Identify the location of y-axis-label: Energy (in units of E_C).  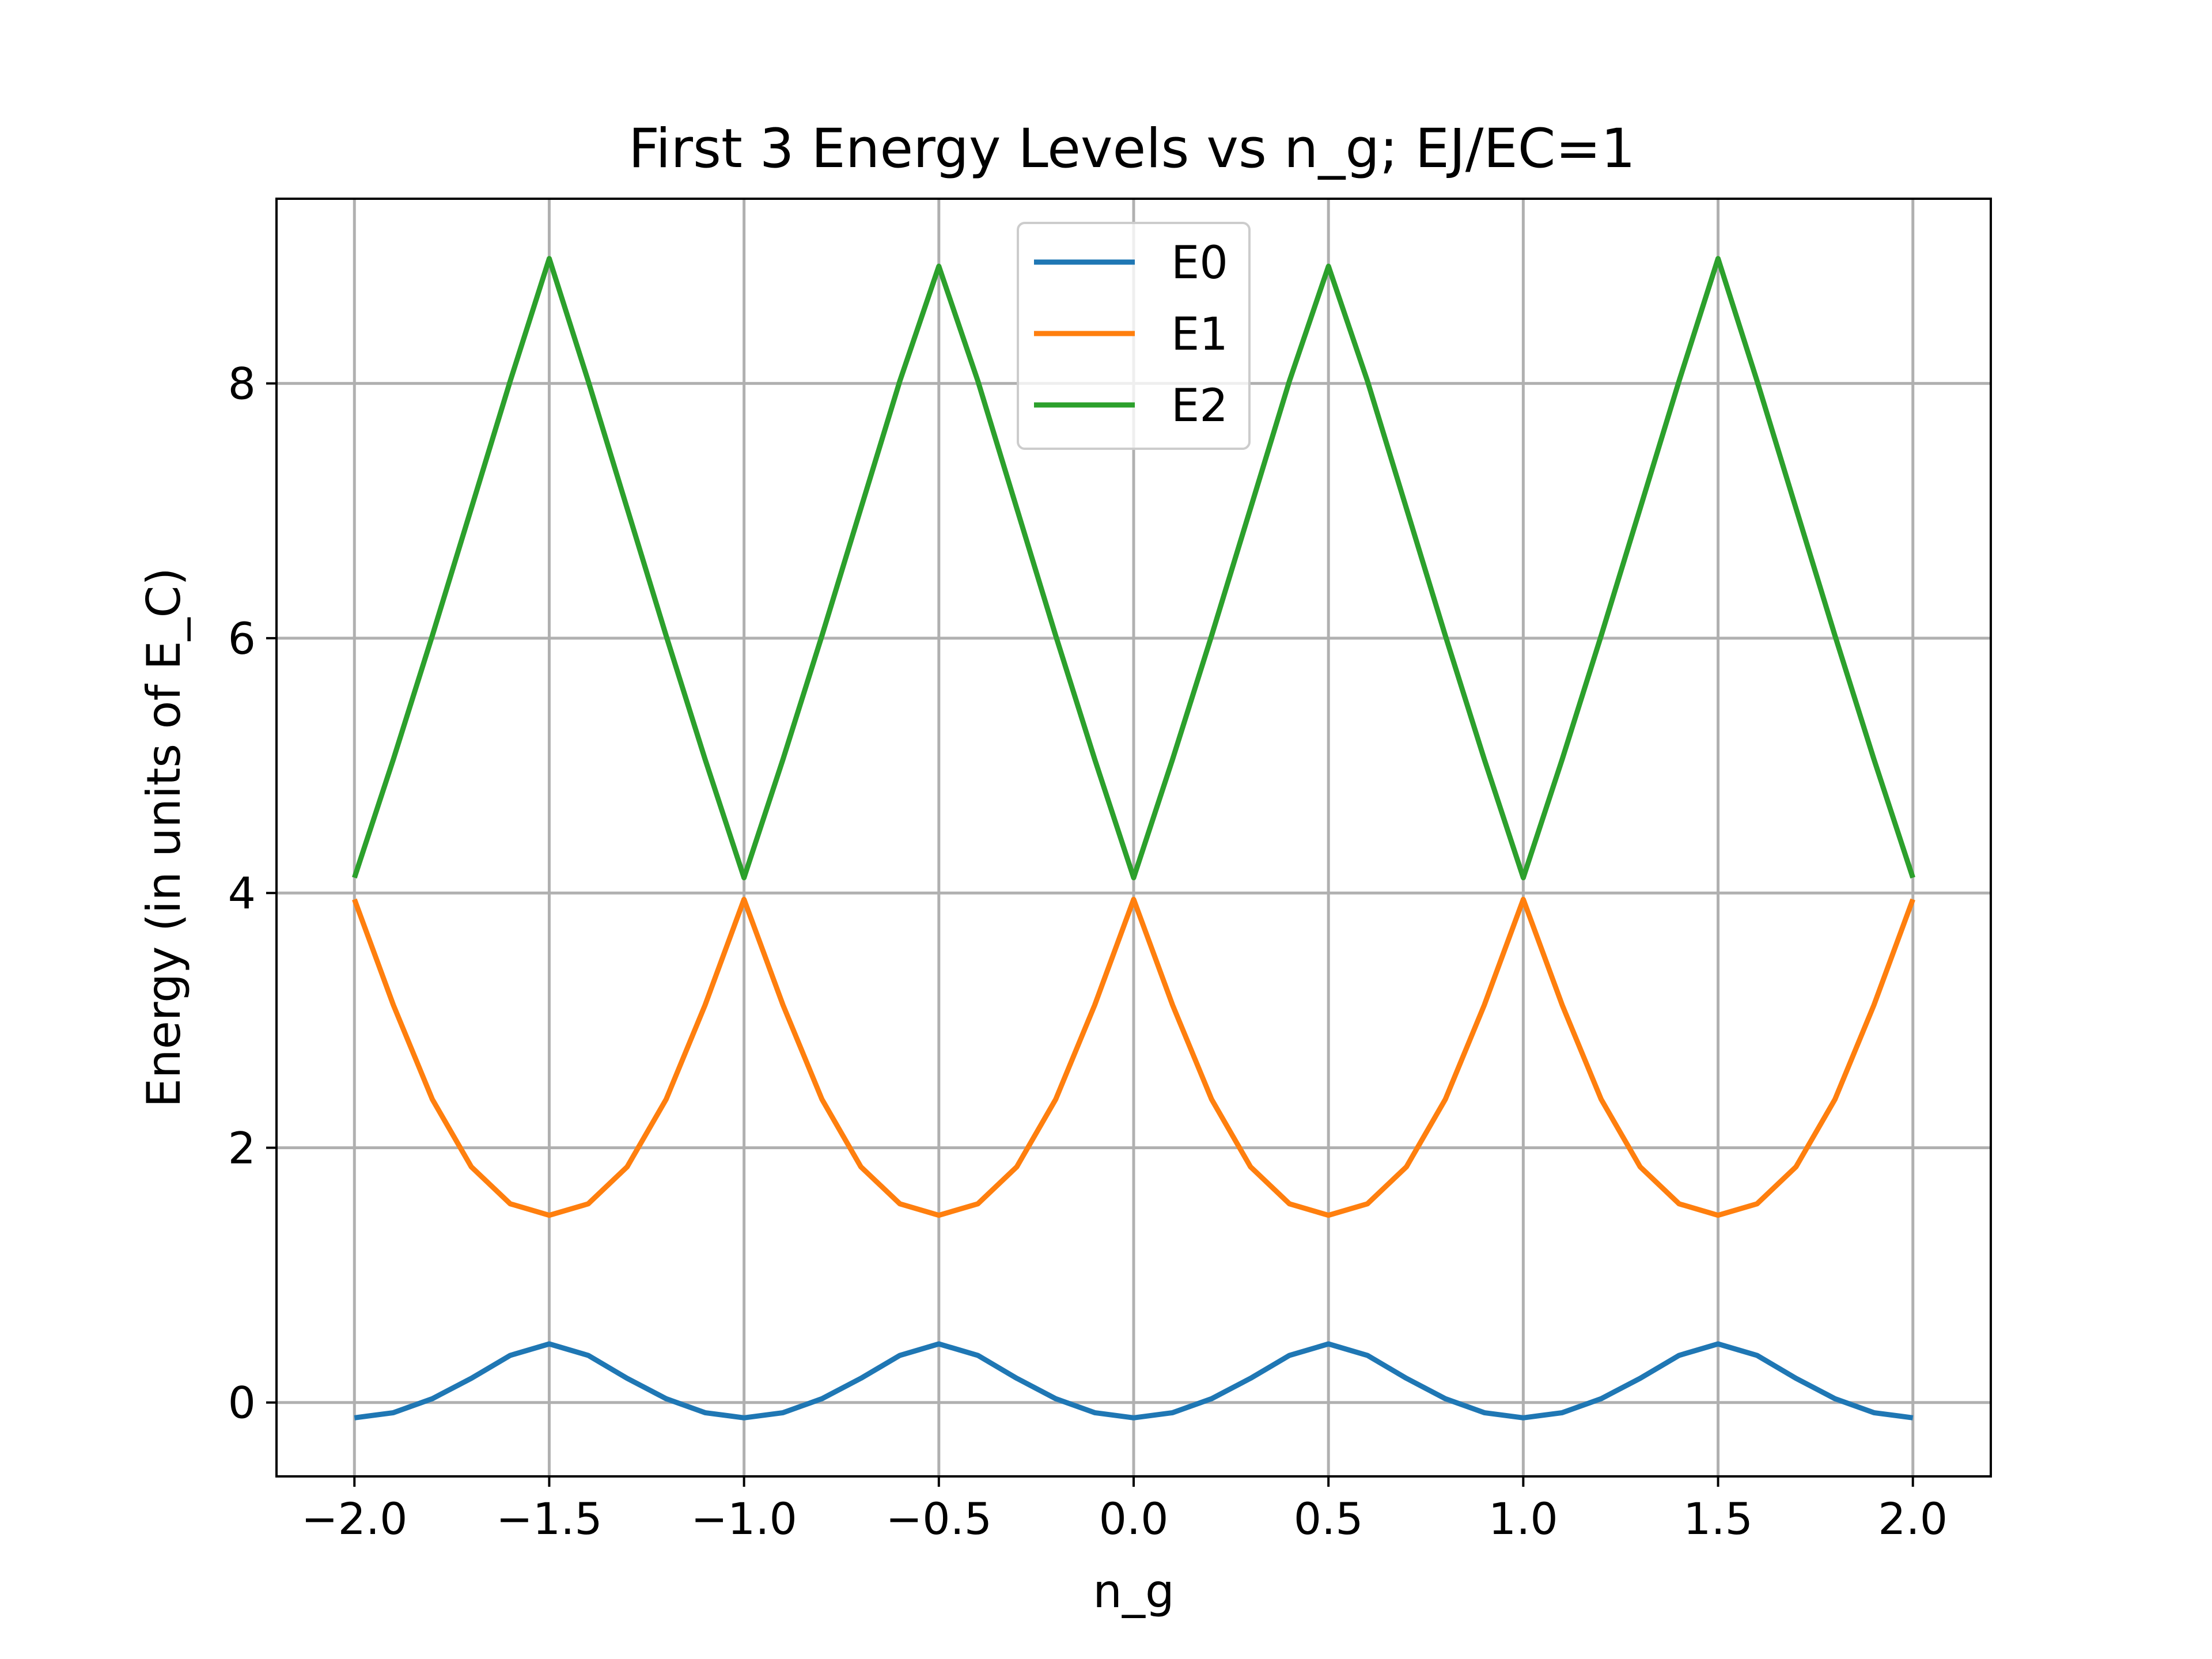
(164, 837).